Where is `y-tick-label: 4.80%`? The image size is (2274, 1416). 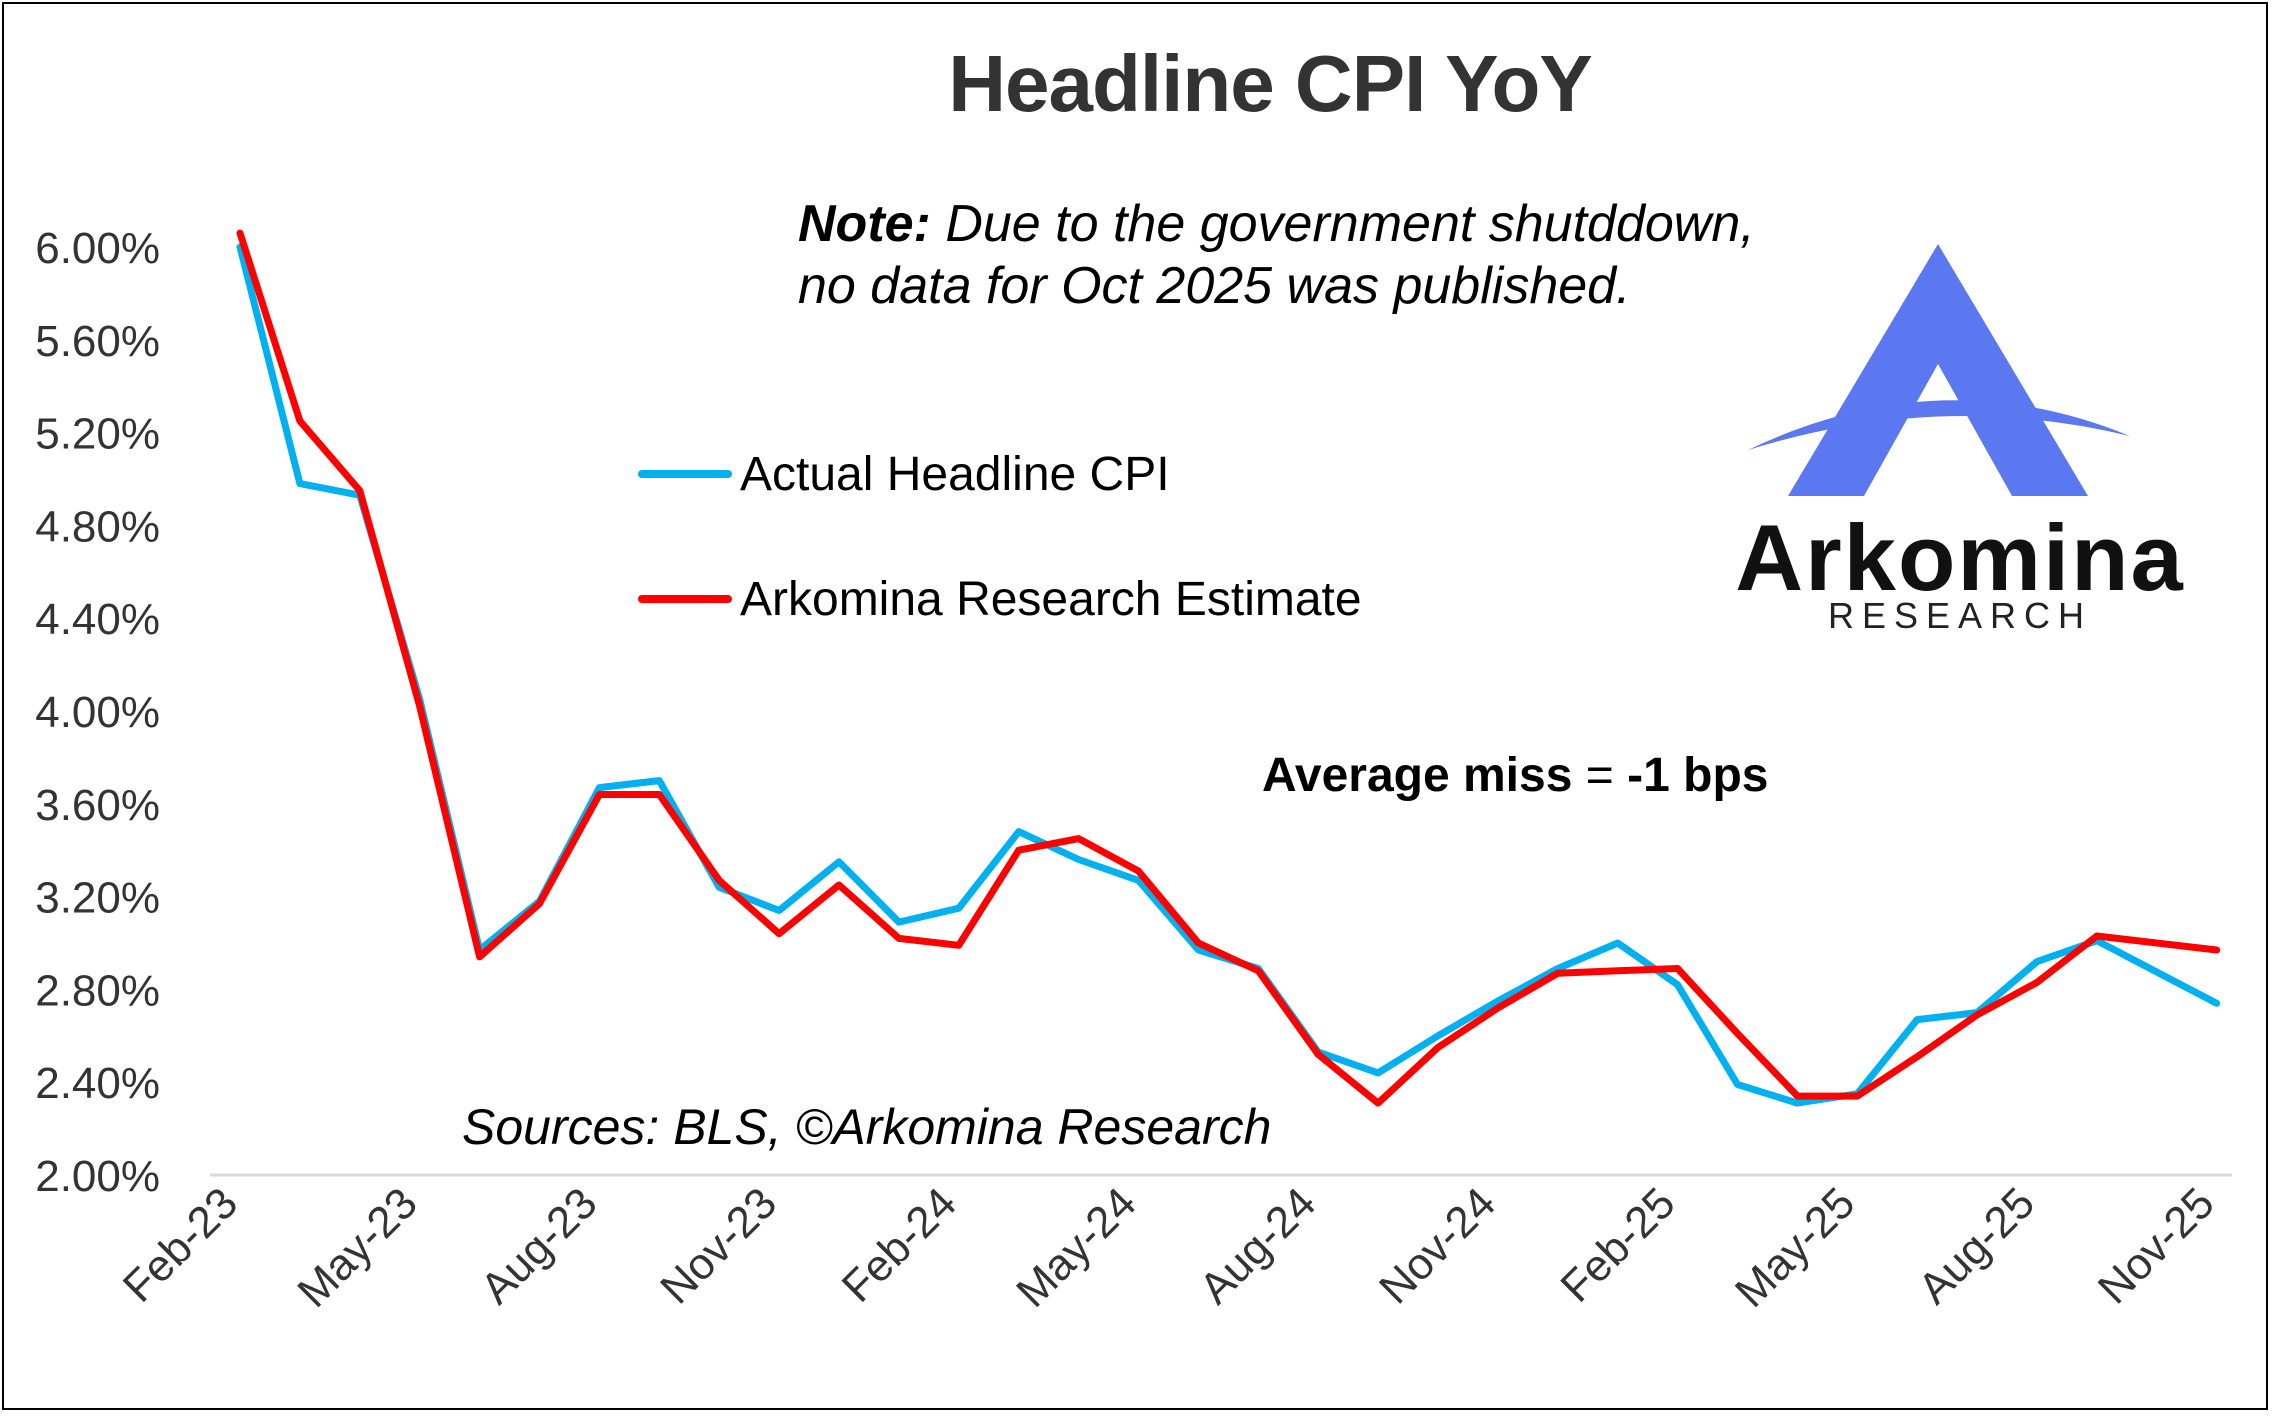
y-tick-label: 4.80% is located at coordinates (97, 526).